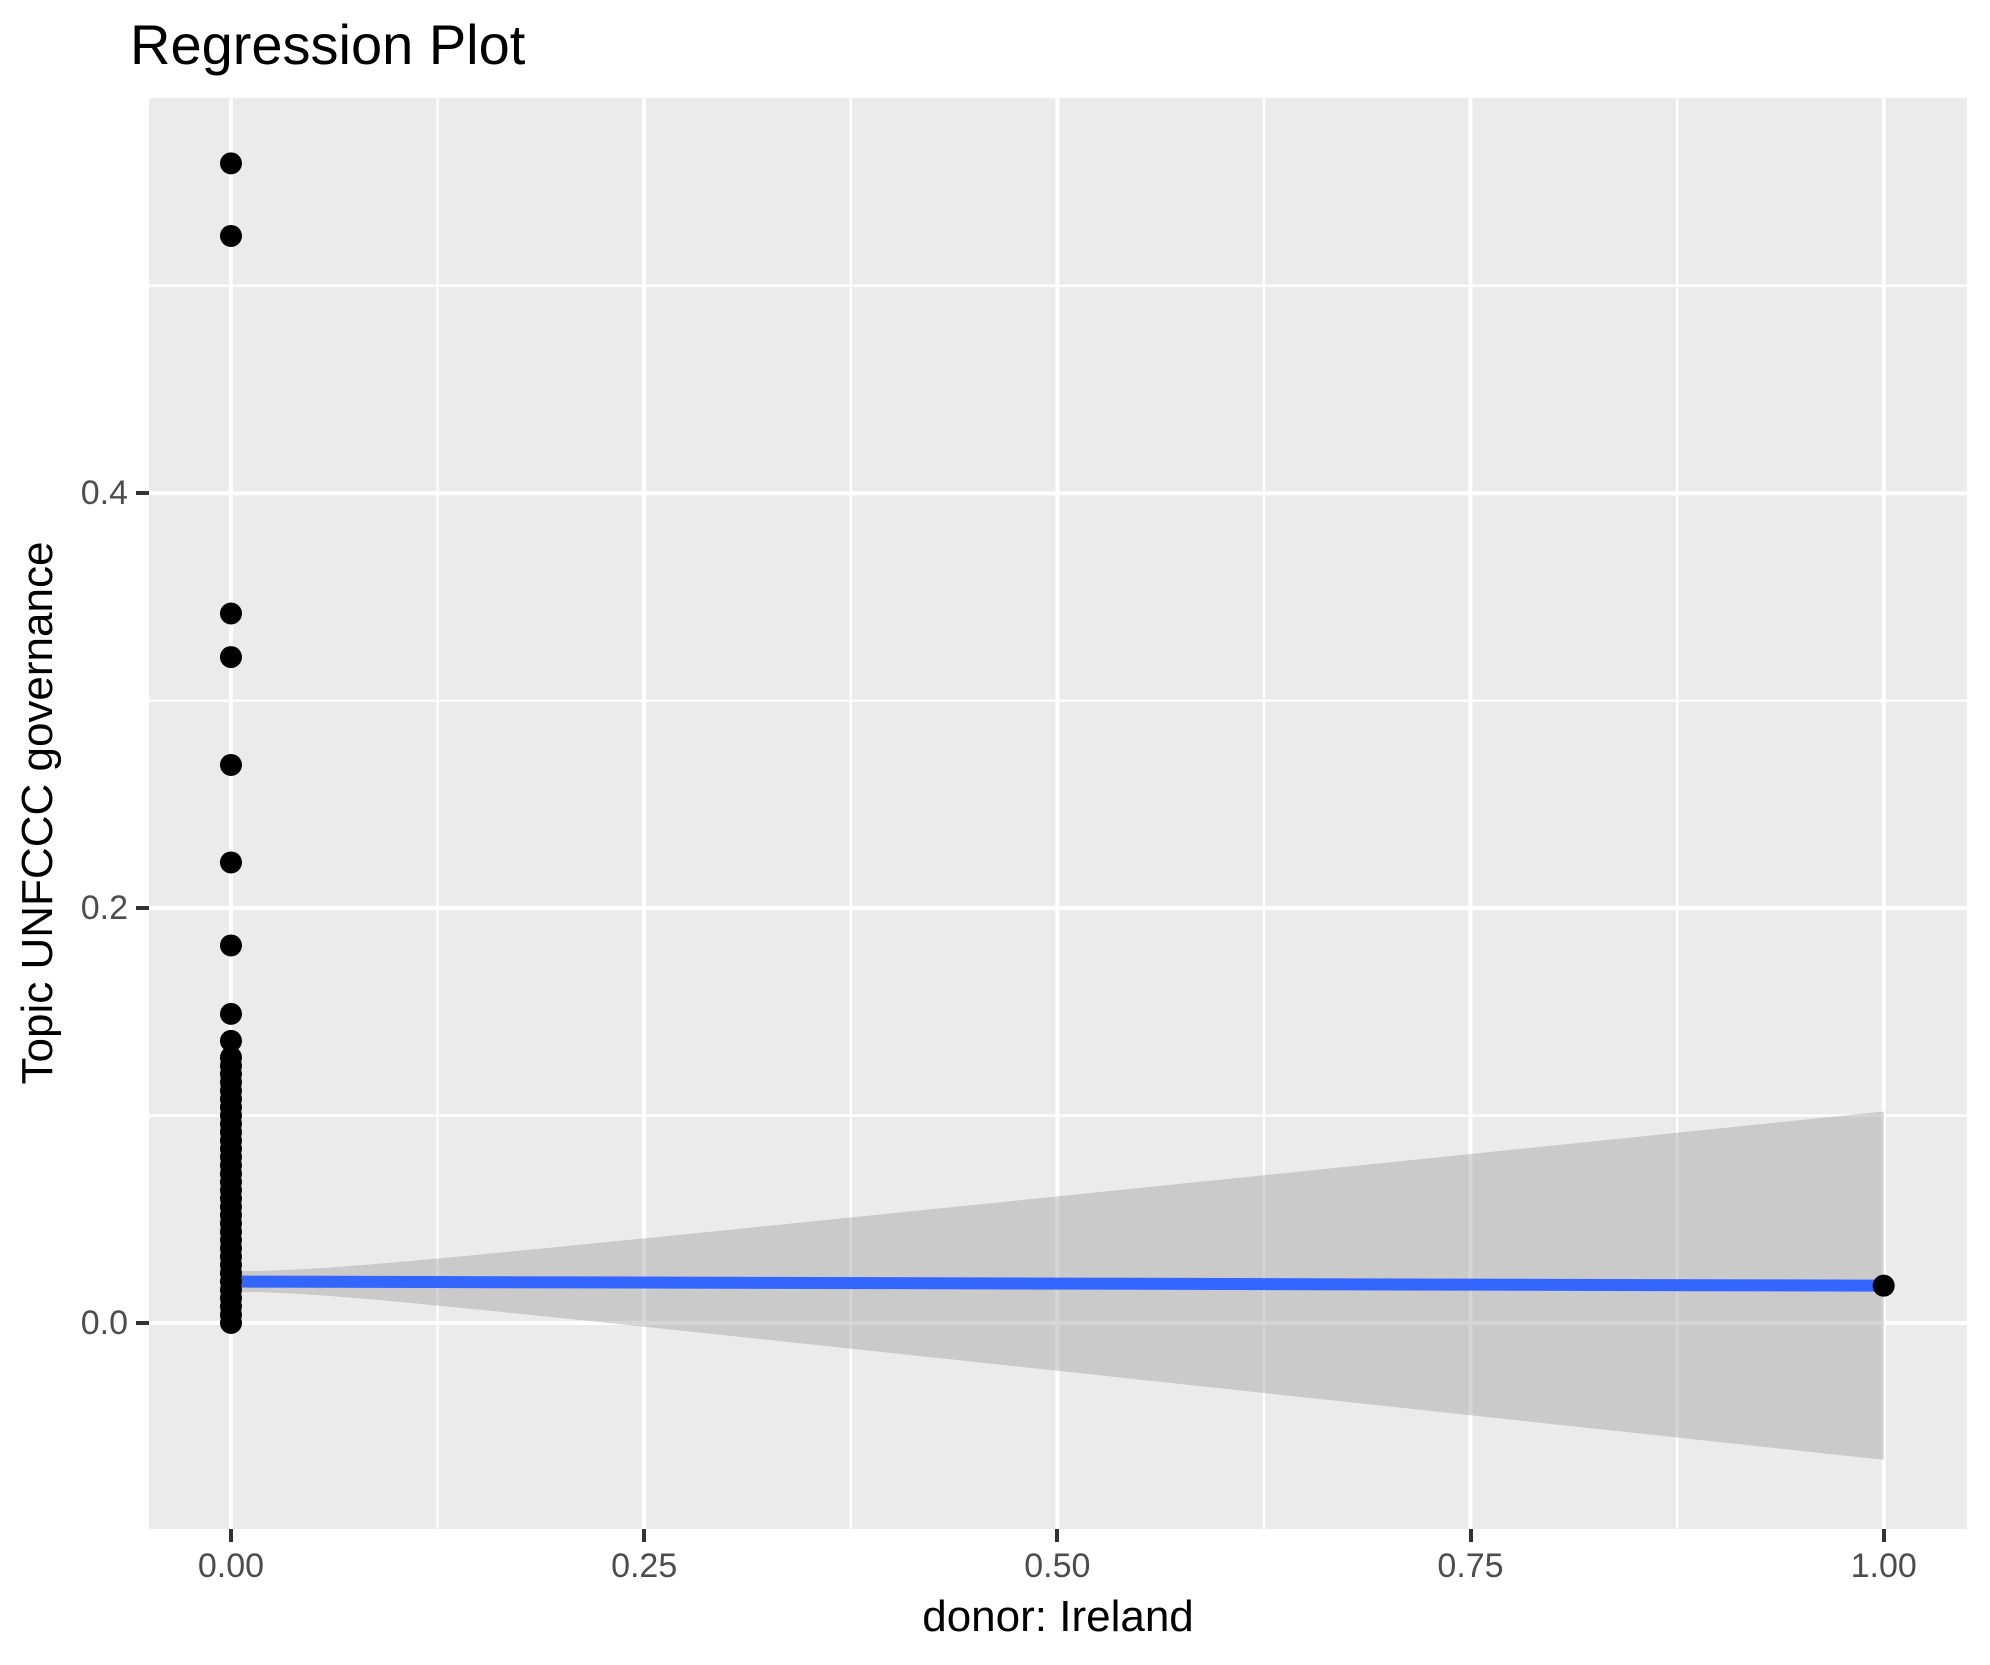 The image size is (1990, 1665). What do you see at coordinates (104, 908) in the screenshot?
I see `y-tick-label: 0.2` at bounding box center [104, 908].